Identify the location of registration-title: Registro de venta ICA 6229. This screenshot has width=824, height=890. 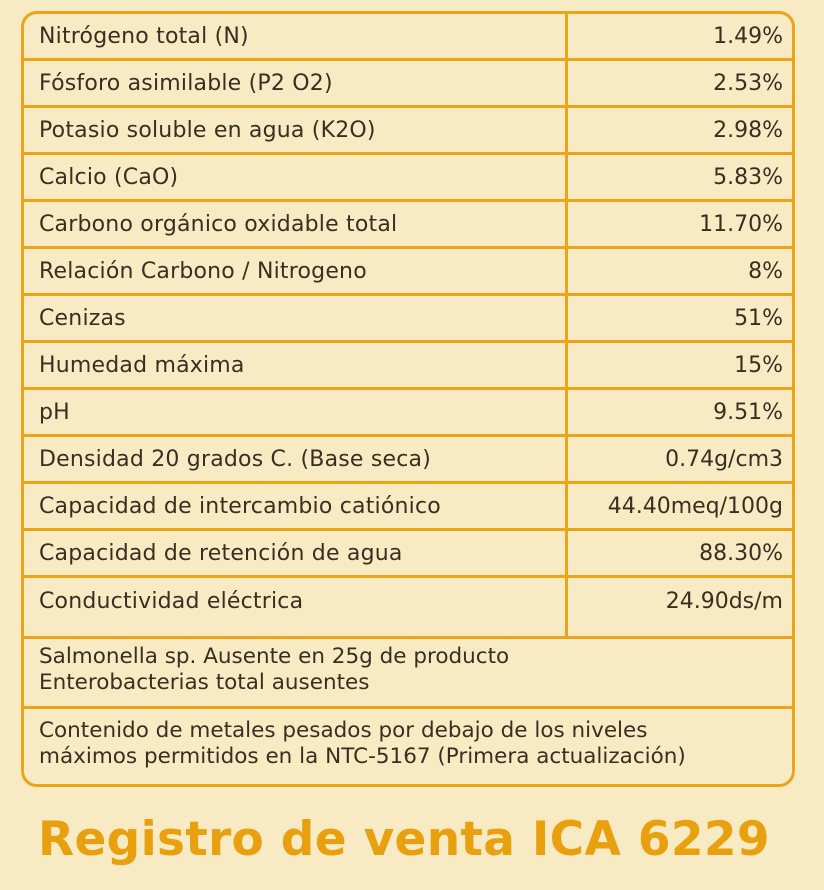
(404, 839).